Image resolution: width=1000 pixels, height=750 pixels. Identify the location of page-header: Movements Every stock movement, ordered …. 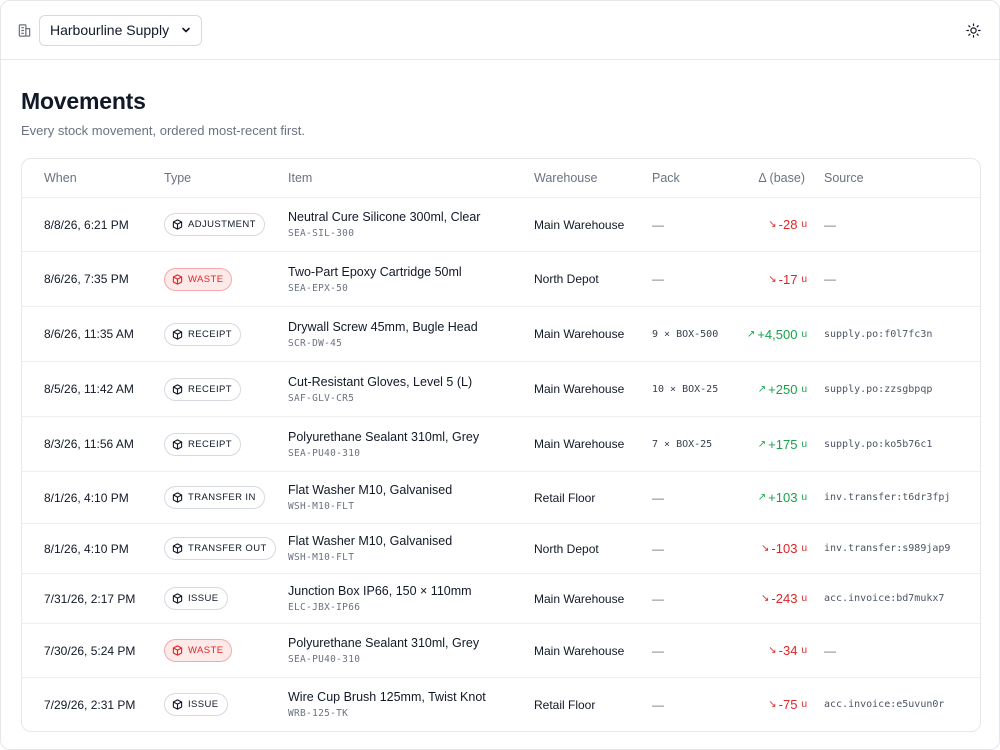
(500, 99).